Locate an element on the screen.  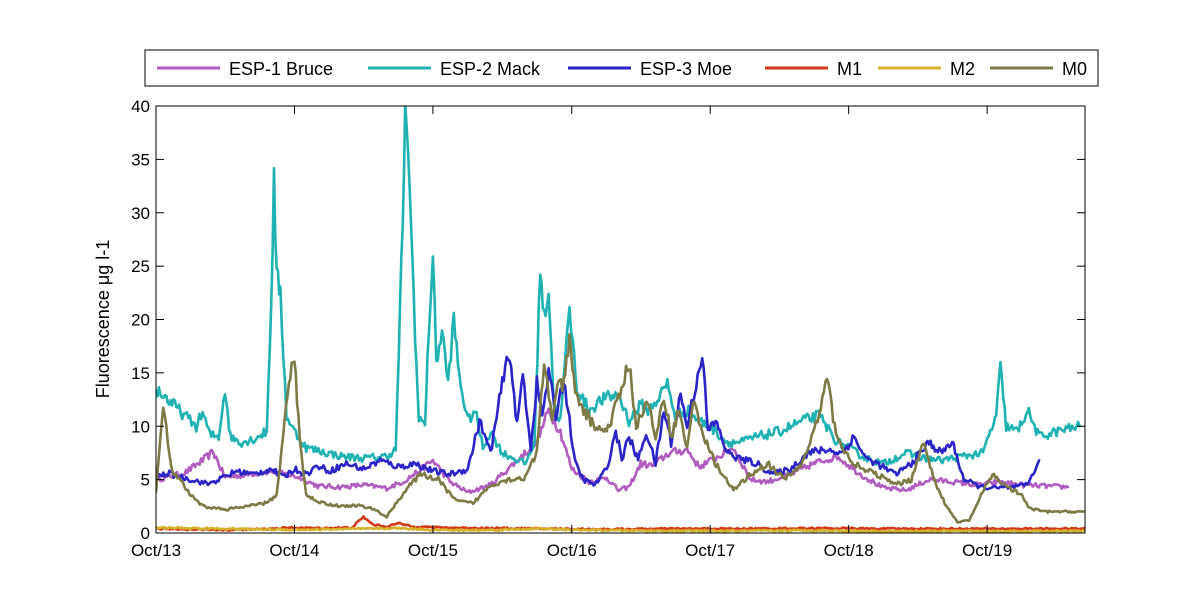
x-tick-label: Oct/16 is located at coordinates (572, 550).